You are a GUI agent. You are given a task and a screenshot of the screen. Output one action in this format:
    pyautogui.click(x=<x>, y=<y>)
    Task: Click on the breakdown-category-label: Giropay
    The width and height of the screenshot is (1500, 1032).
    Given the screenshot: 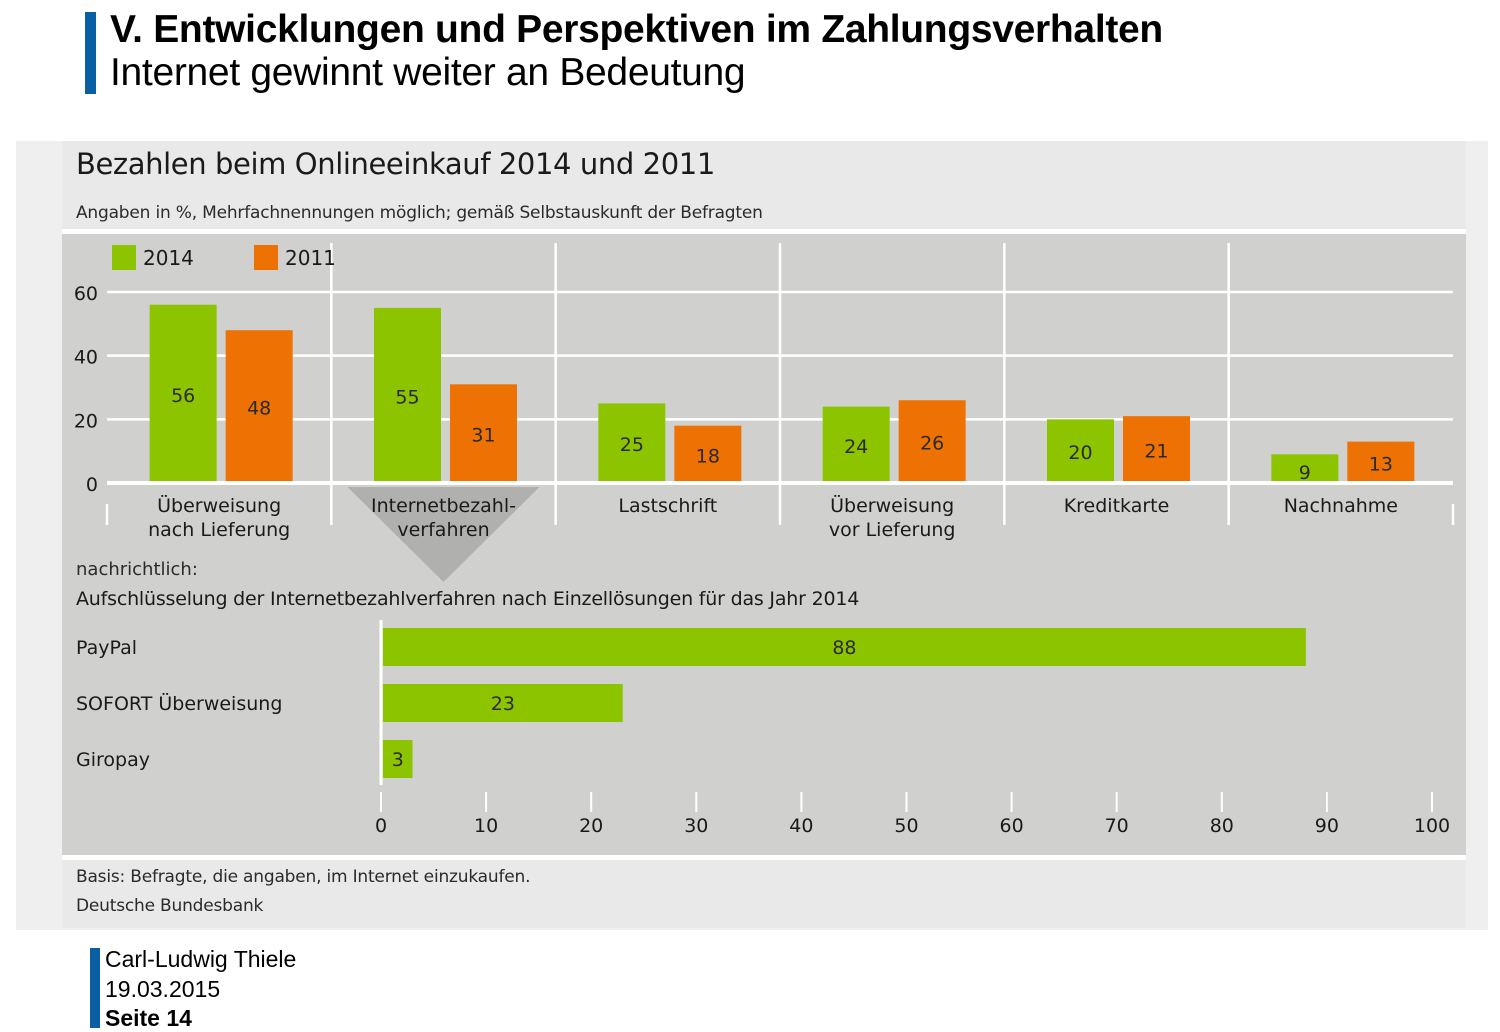 What is the action you would take?
    pyautogui.click(x=113, y=760)
    